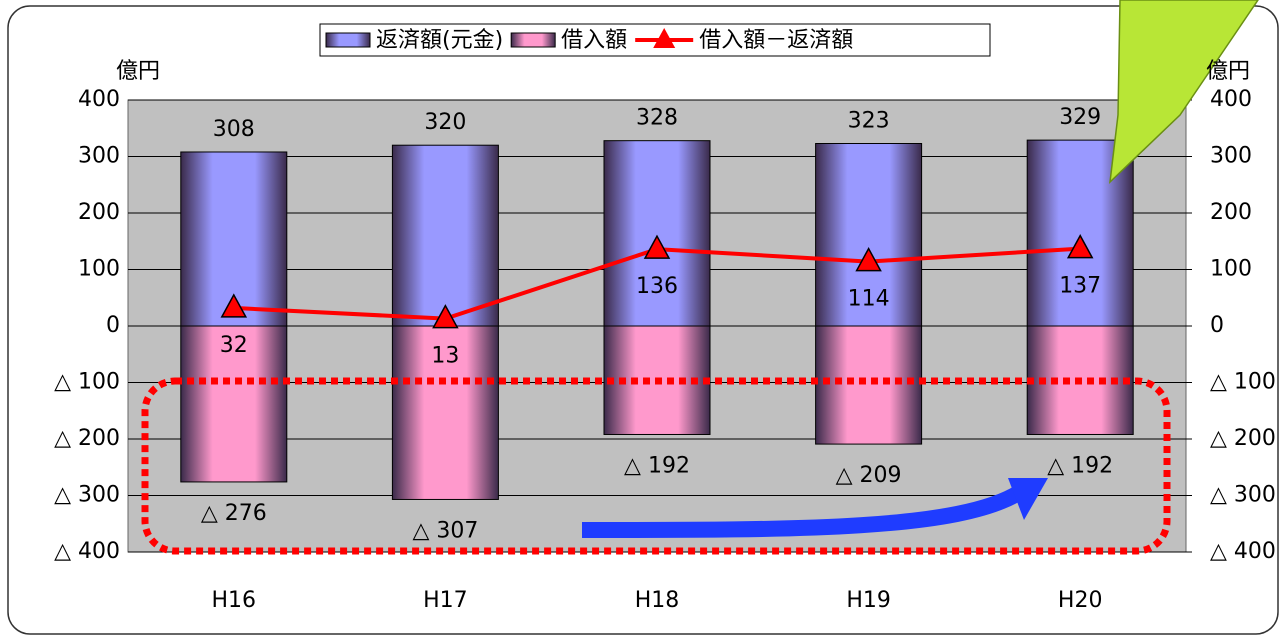 The image size is (1287, 641). I want to click on x-tick-label: H19, so click(868, 600).